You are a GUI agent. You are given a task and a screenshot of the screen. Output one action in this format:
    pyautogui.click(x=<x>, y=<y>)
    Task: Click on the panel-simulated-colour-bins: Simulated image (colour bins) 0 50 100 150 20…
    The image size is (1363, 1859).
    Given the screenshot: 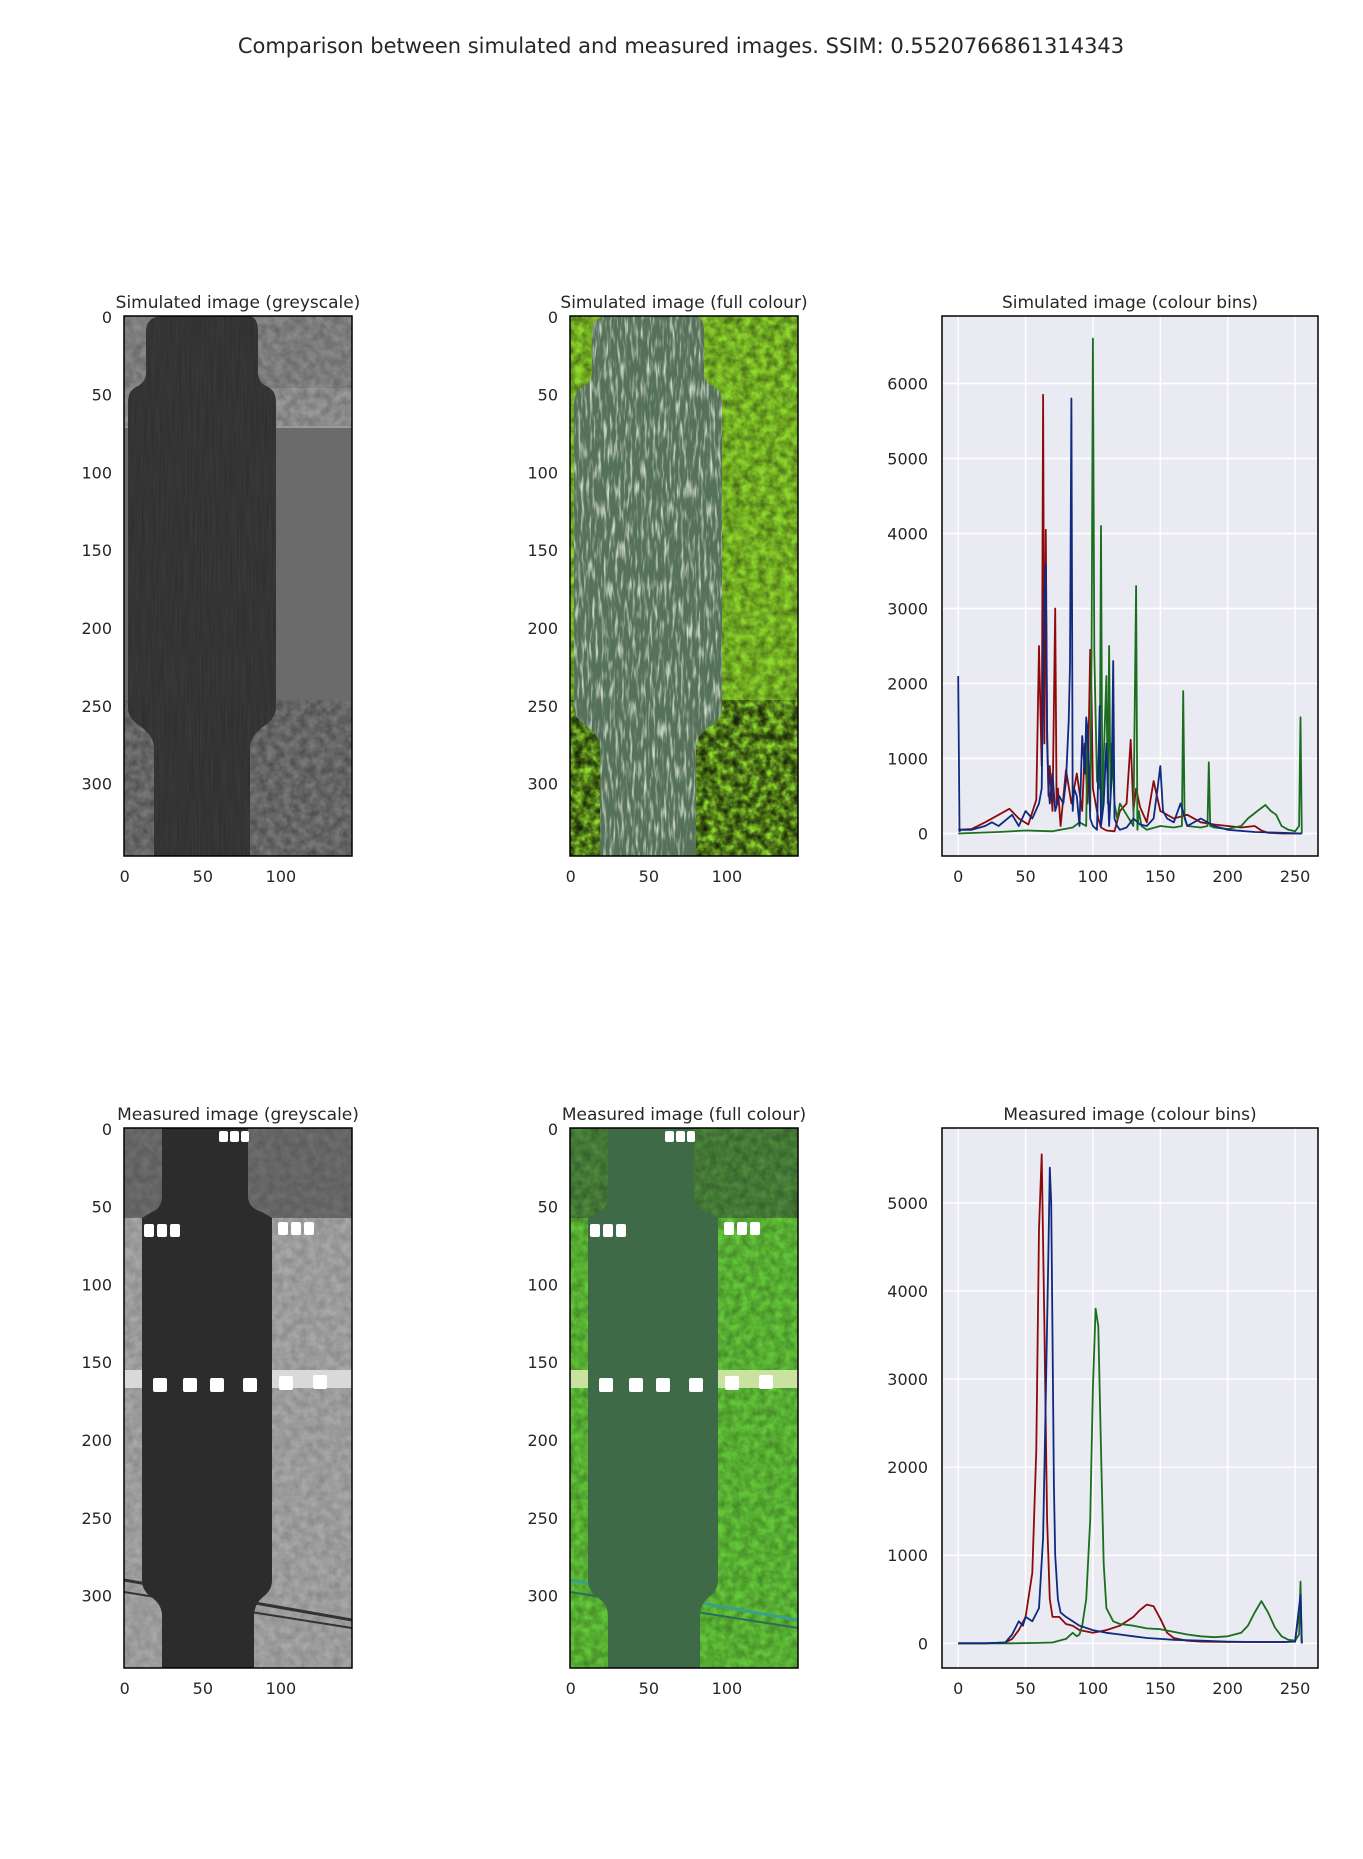 What is the action you would take?
    pyautogui.click(x=1103, y=589)
    